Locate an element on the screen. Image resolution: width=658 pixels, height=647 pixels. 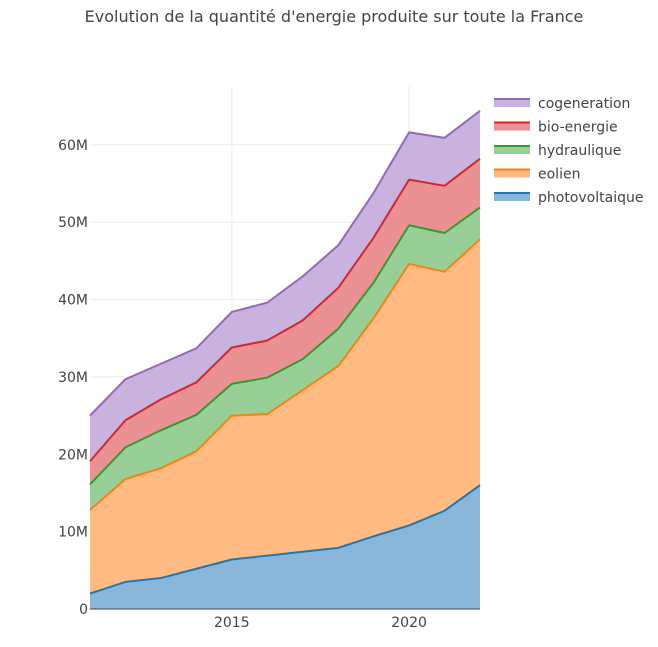
legend-item-photovoltaique: photovoltaique is located at coordinates (568, 198).